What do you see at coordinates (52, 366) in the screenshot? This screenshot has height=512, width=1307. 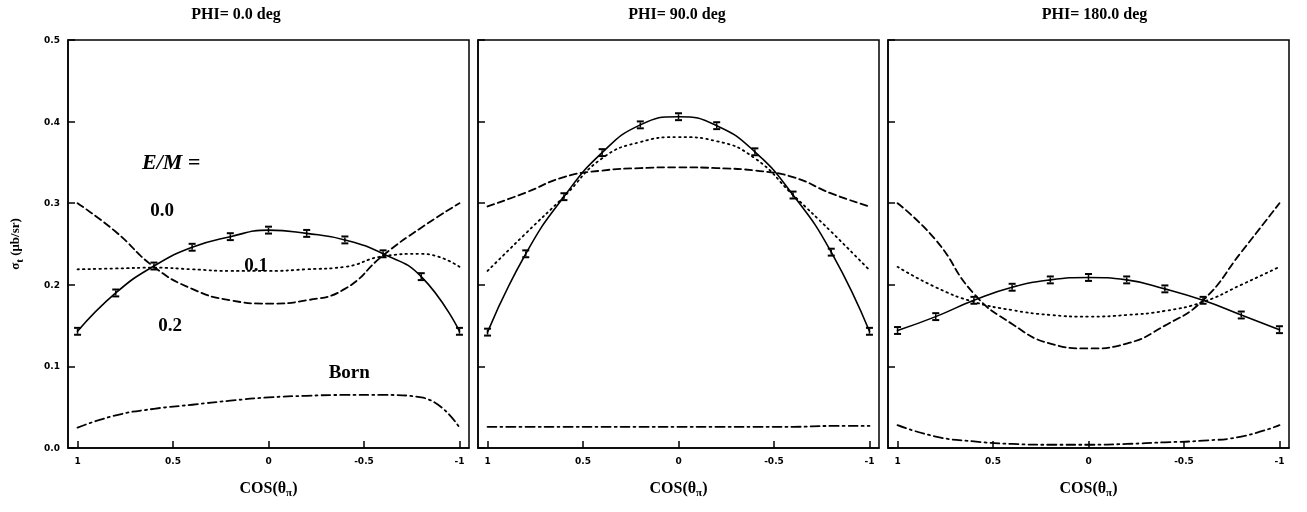 I see `y-tick-label: 0.1` at bounding box center [52, 366].